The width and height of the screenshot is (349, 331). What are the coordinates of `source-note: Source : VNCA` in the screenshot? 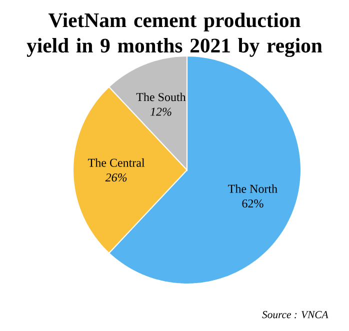 It's located at (295, 314).